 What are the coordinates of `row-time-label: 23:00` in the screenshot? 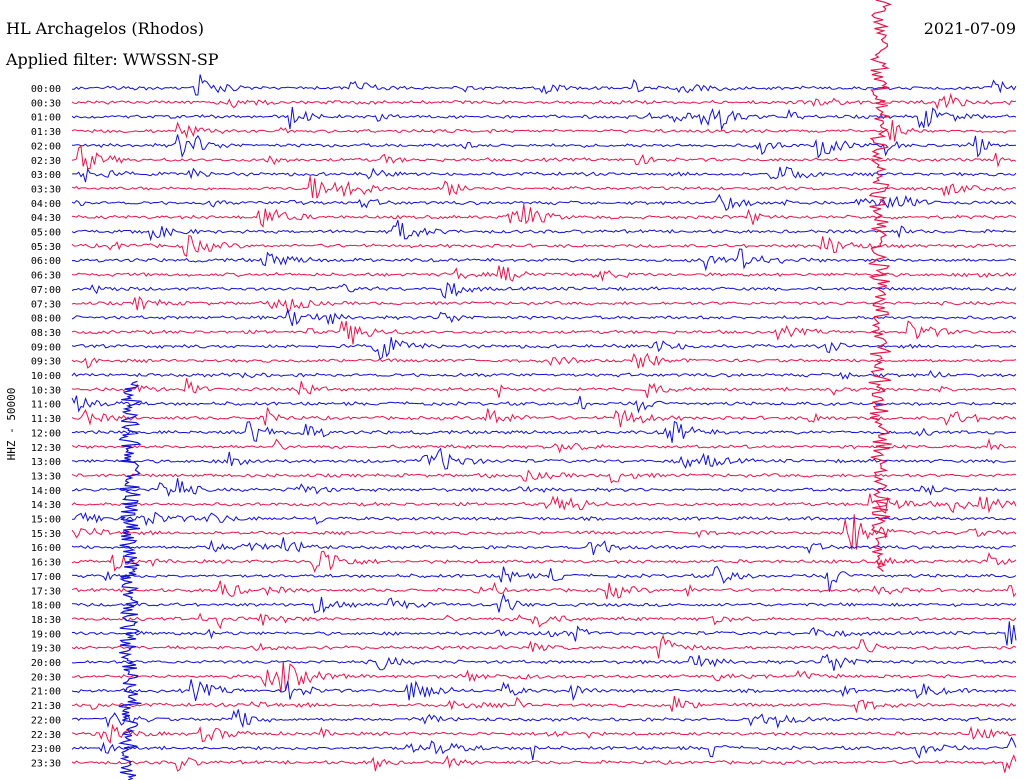 It's located at (46, 749).